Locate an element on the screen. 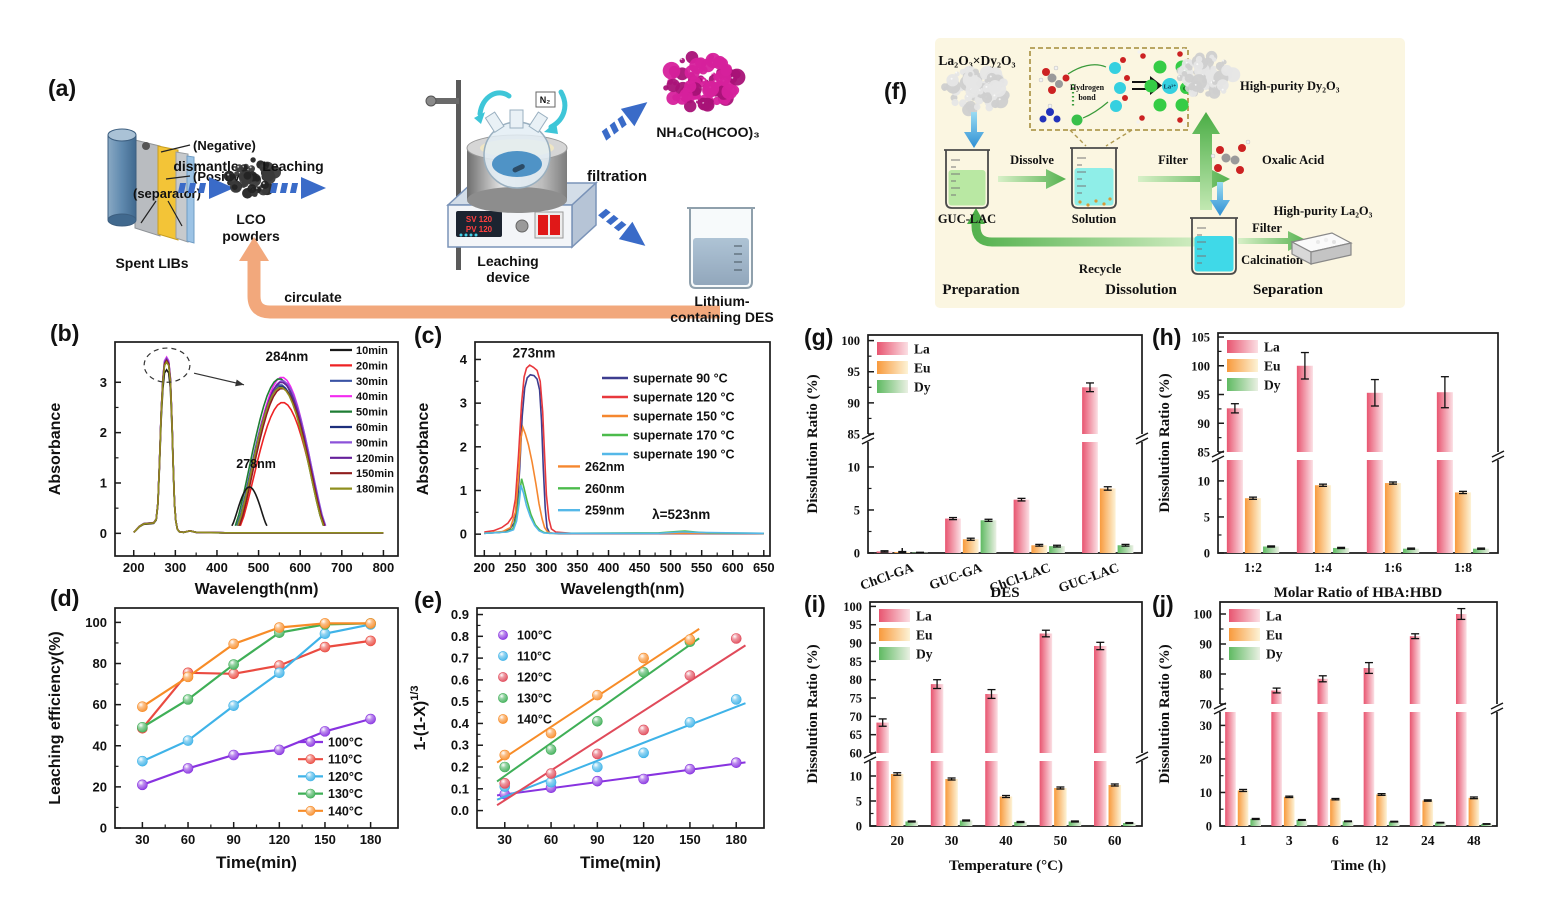  x-tick-label: 60 is located at coordinates (551, 839).